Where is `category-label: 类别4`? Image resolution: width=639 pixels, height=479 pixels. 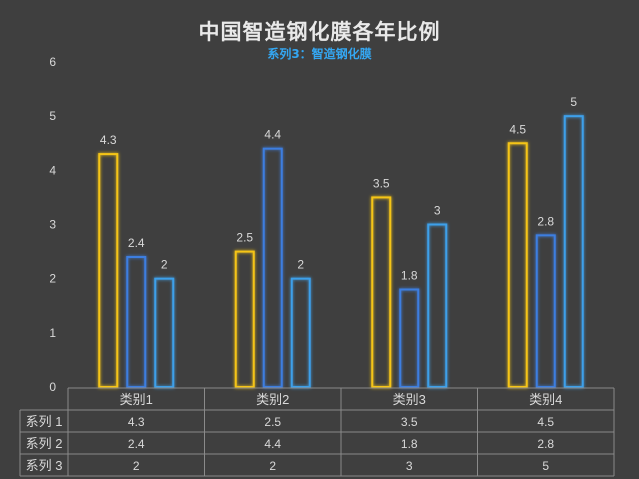 category-label: 类别4 is located at coordinates (545, 399).